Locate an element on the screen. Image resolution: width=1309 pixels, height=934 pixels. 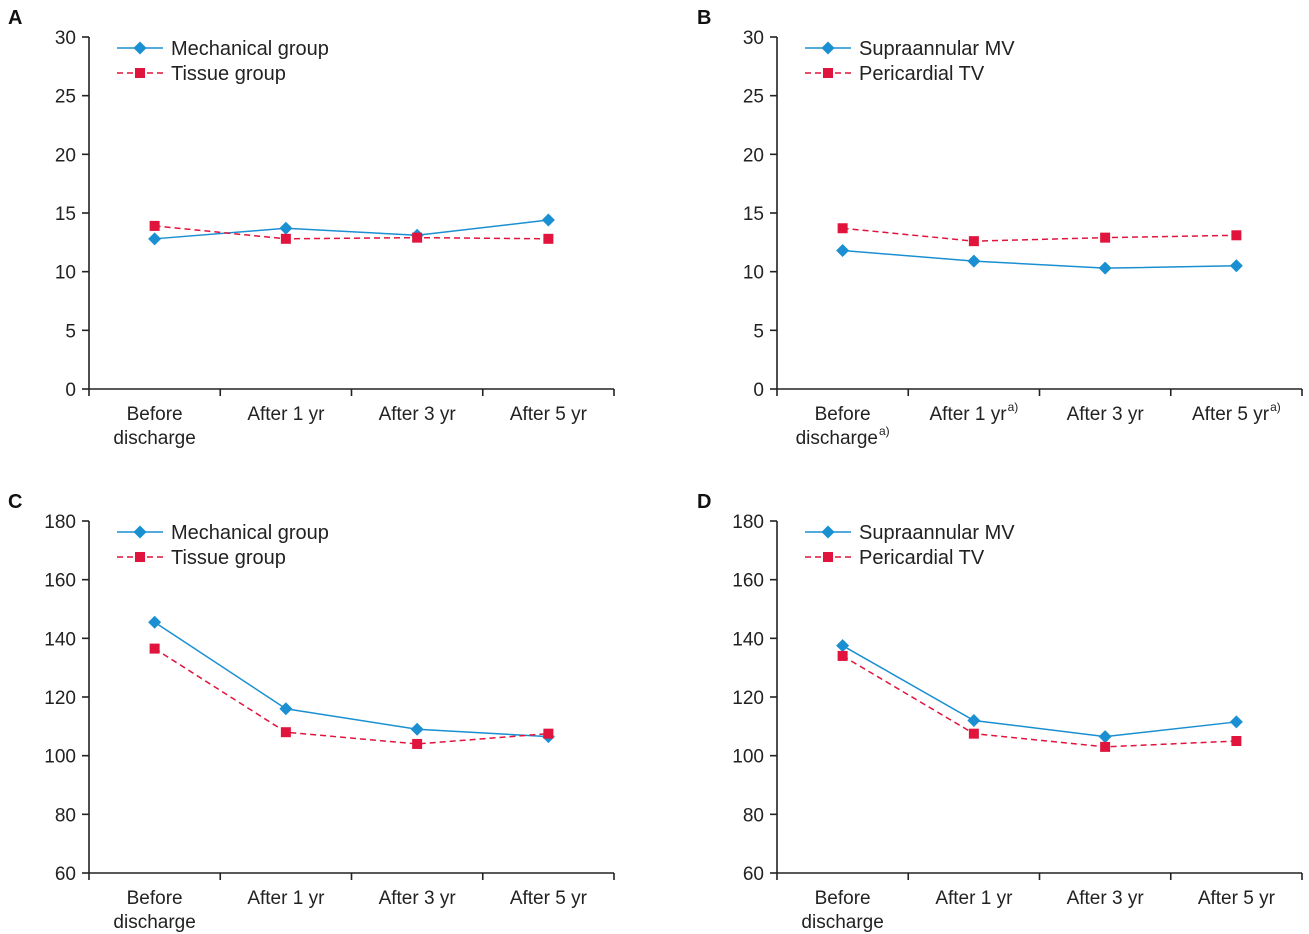
y-tick-label: 120 is located at coordinates (748, 698).